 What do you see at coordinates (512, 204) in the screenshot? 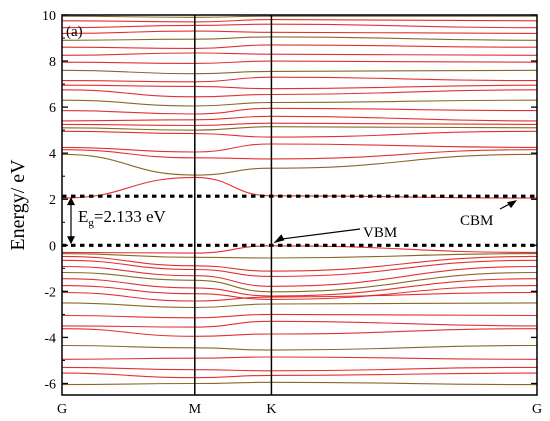
I see `cbm-arrowhead` at bounding box center [512, 204].